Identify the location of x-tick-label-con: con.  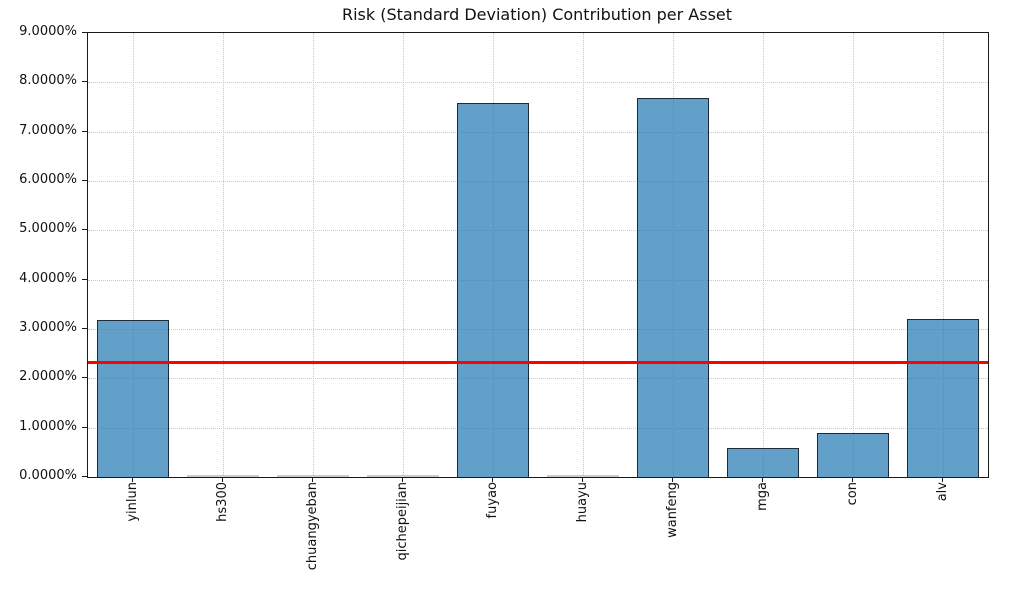
(852, 494).